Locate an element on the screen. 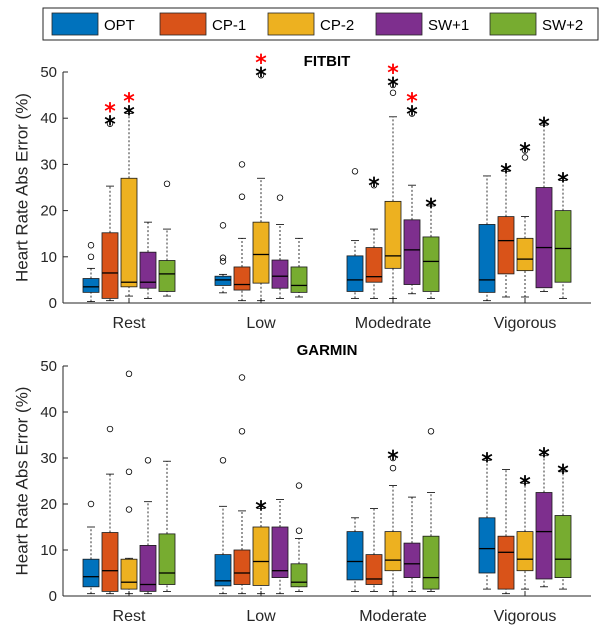  box-sw2-moderate is located at coordinates (431, 510).